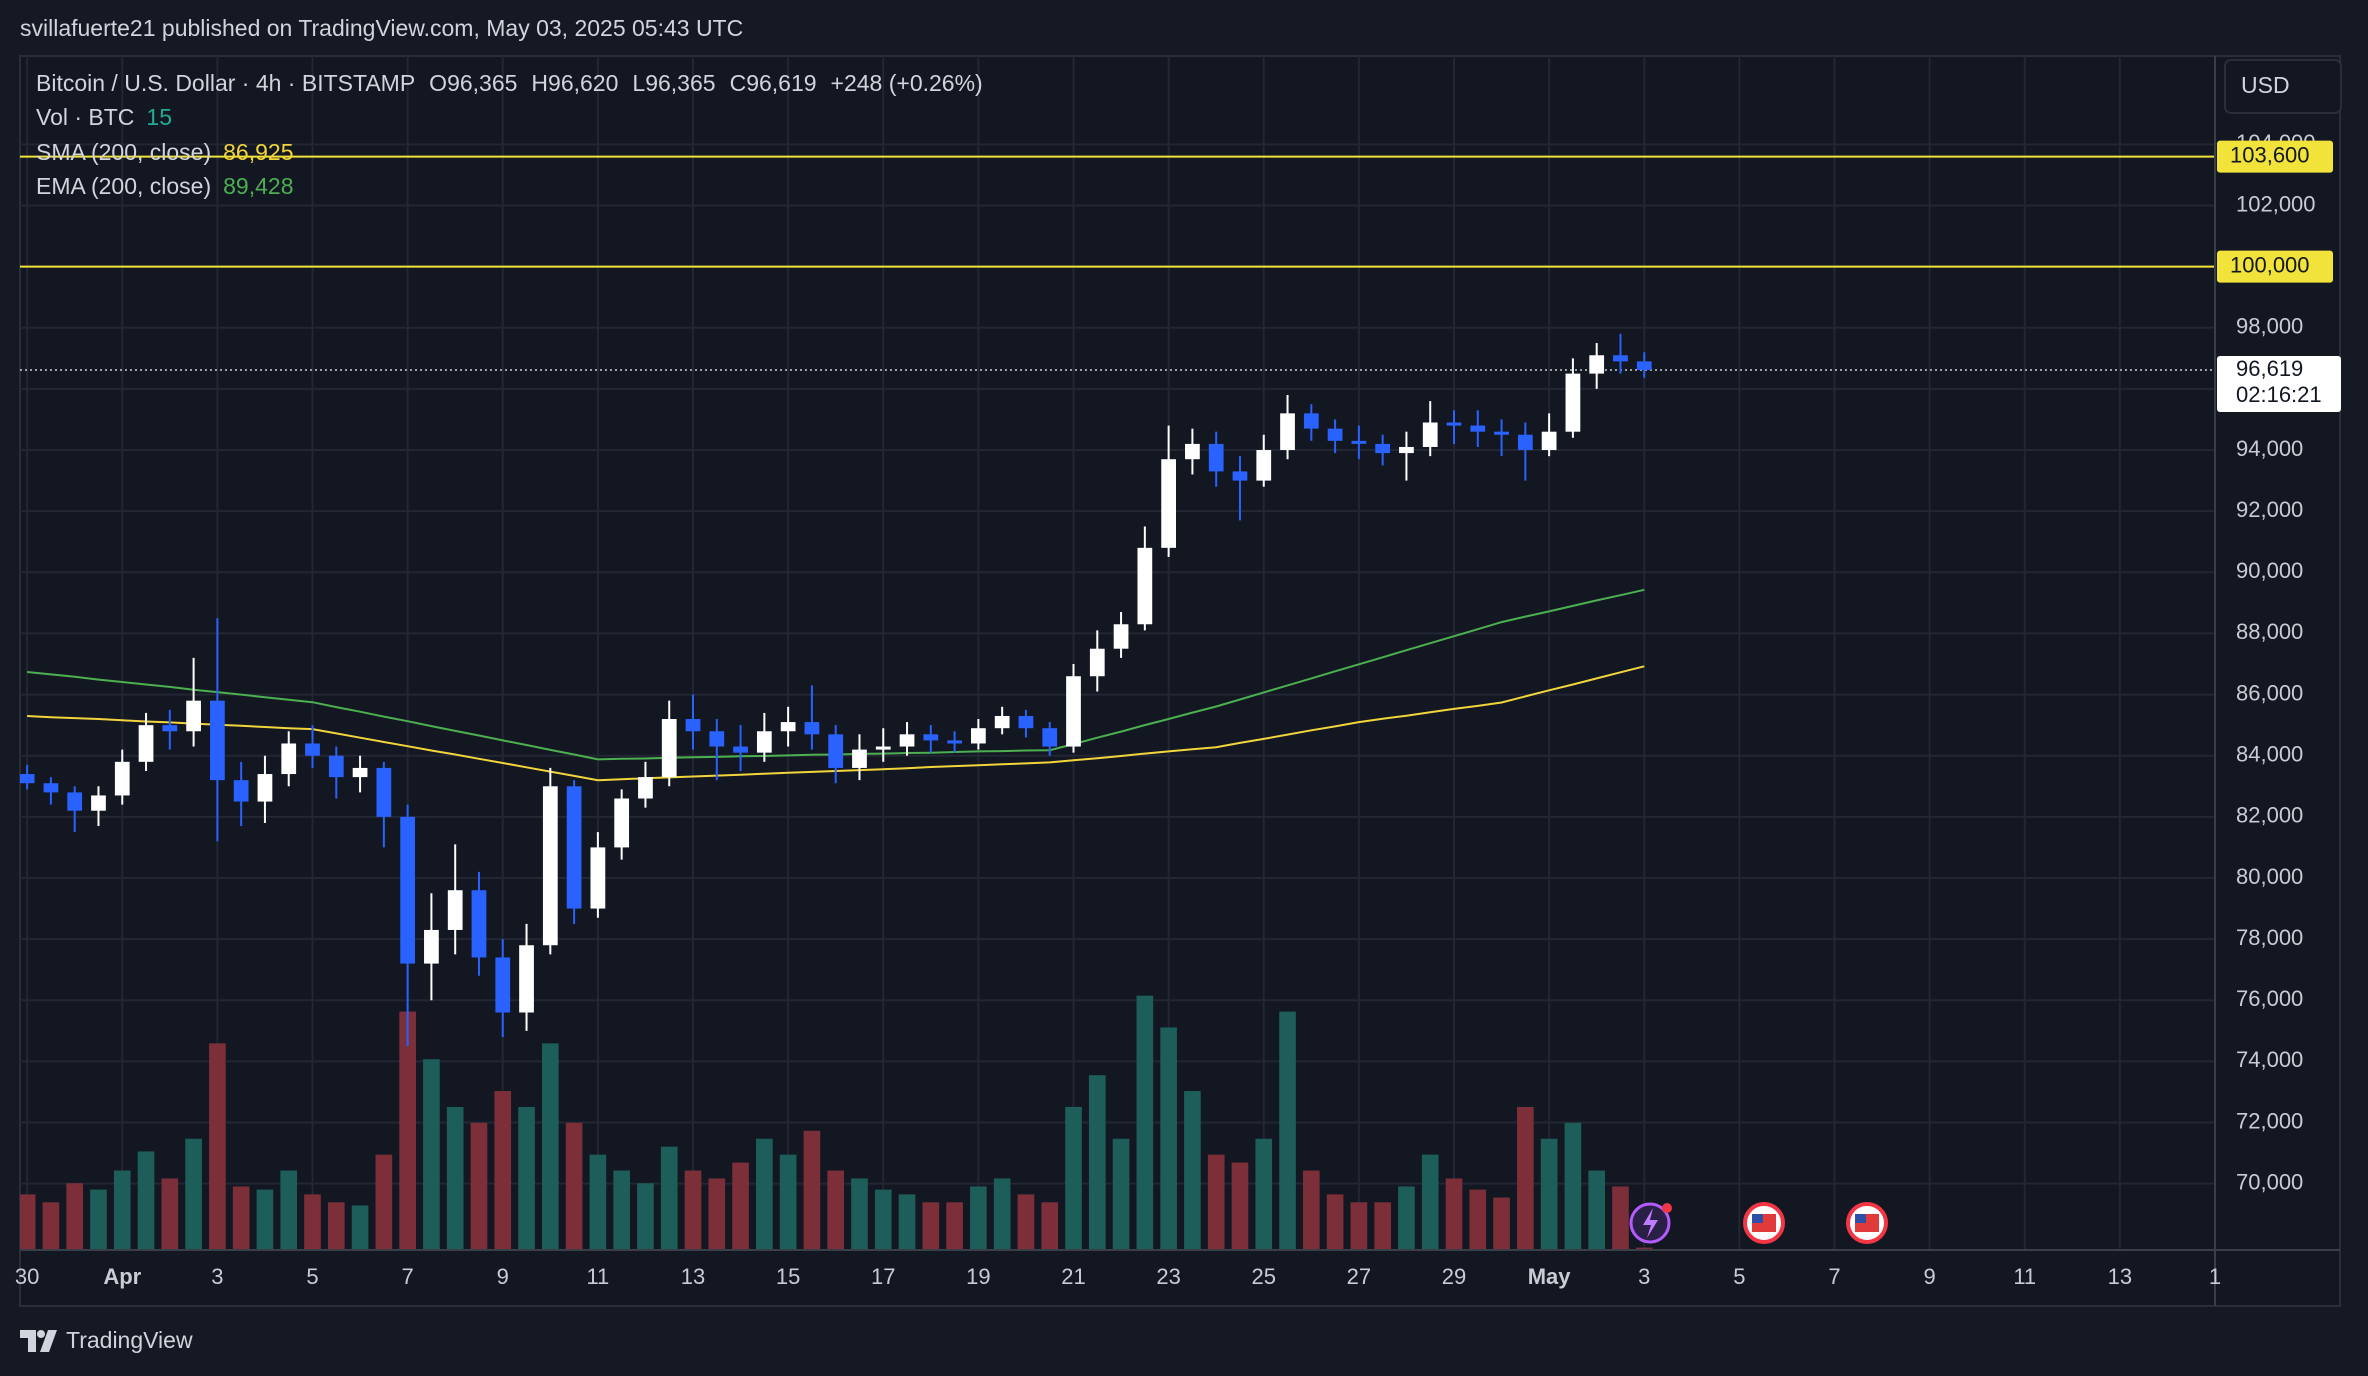 This screenshot has width=2368, height=1376. What do you see at coordinates (2269, 1120) in the screenshot?
I see `y-tick-label: 72,000` at bounding box center [2269, 1120].